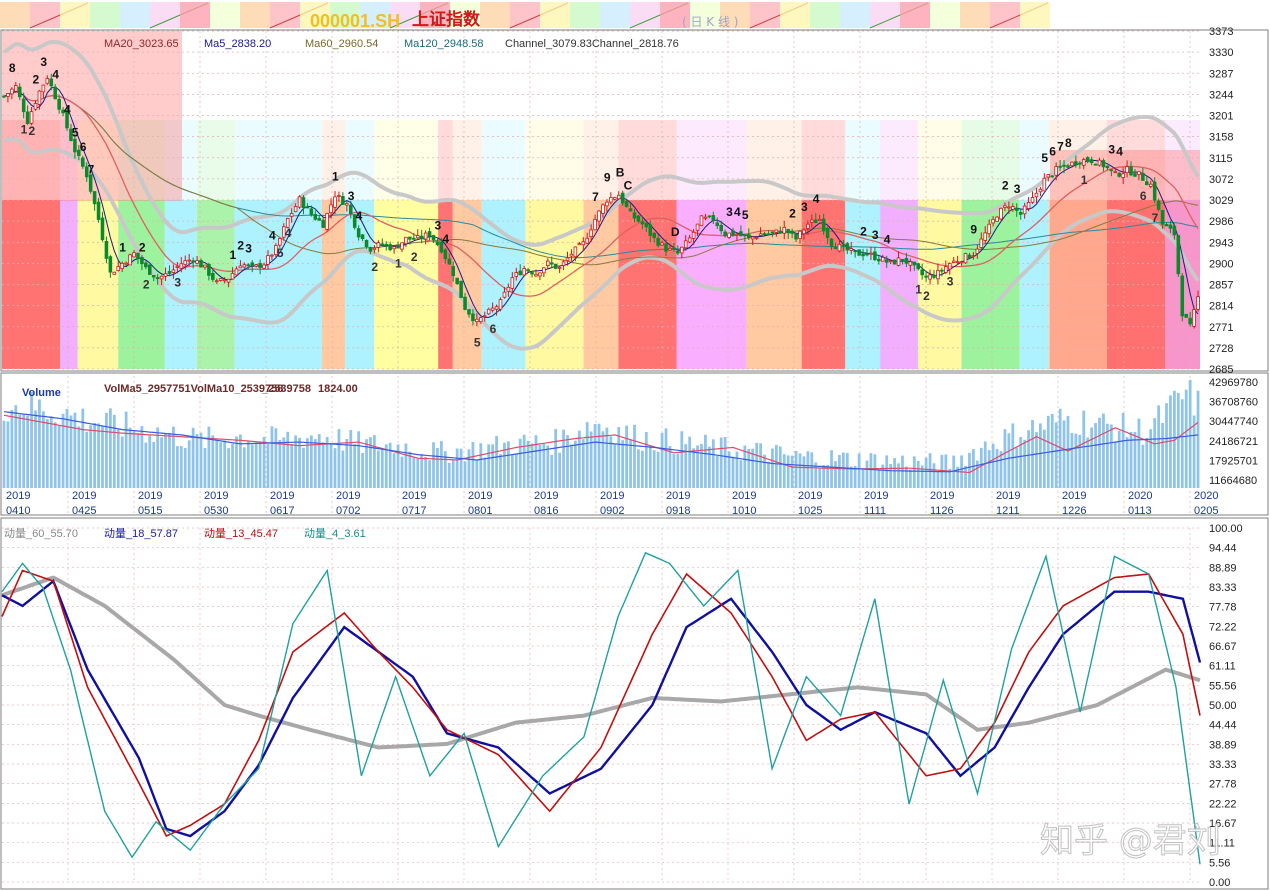 The height and width of the screenshot is (891, 1270). Describe the element at coordinates (675, 232) in the screenshot. I see `sequence-number: D` at that location.